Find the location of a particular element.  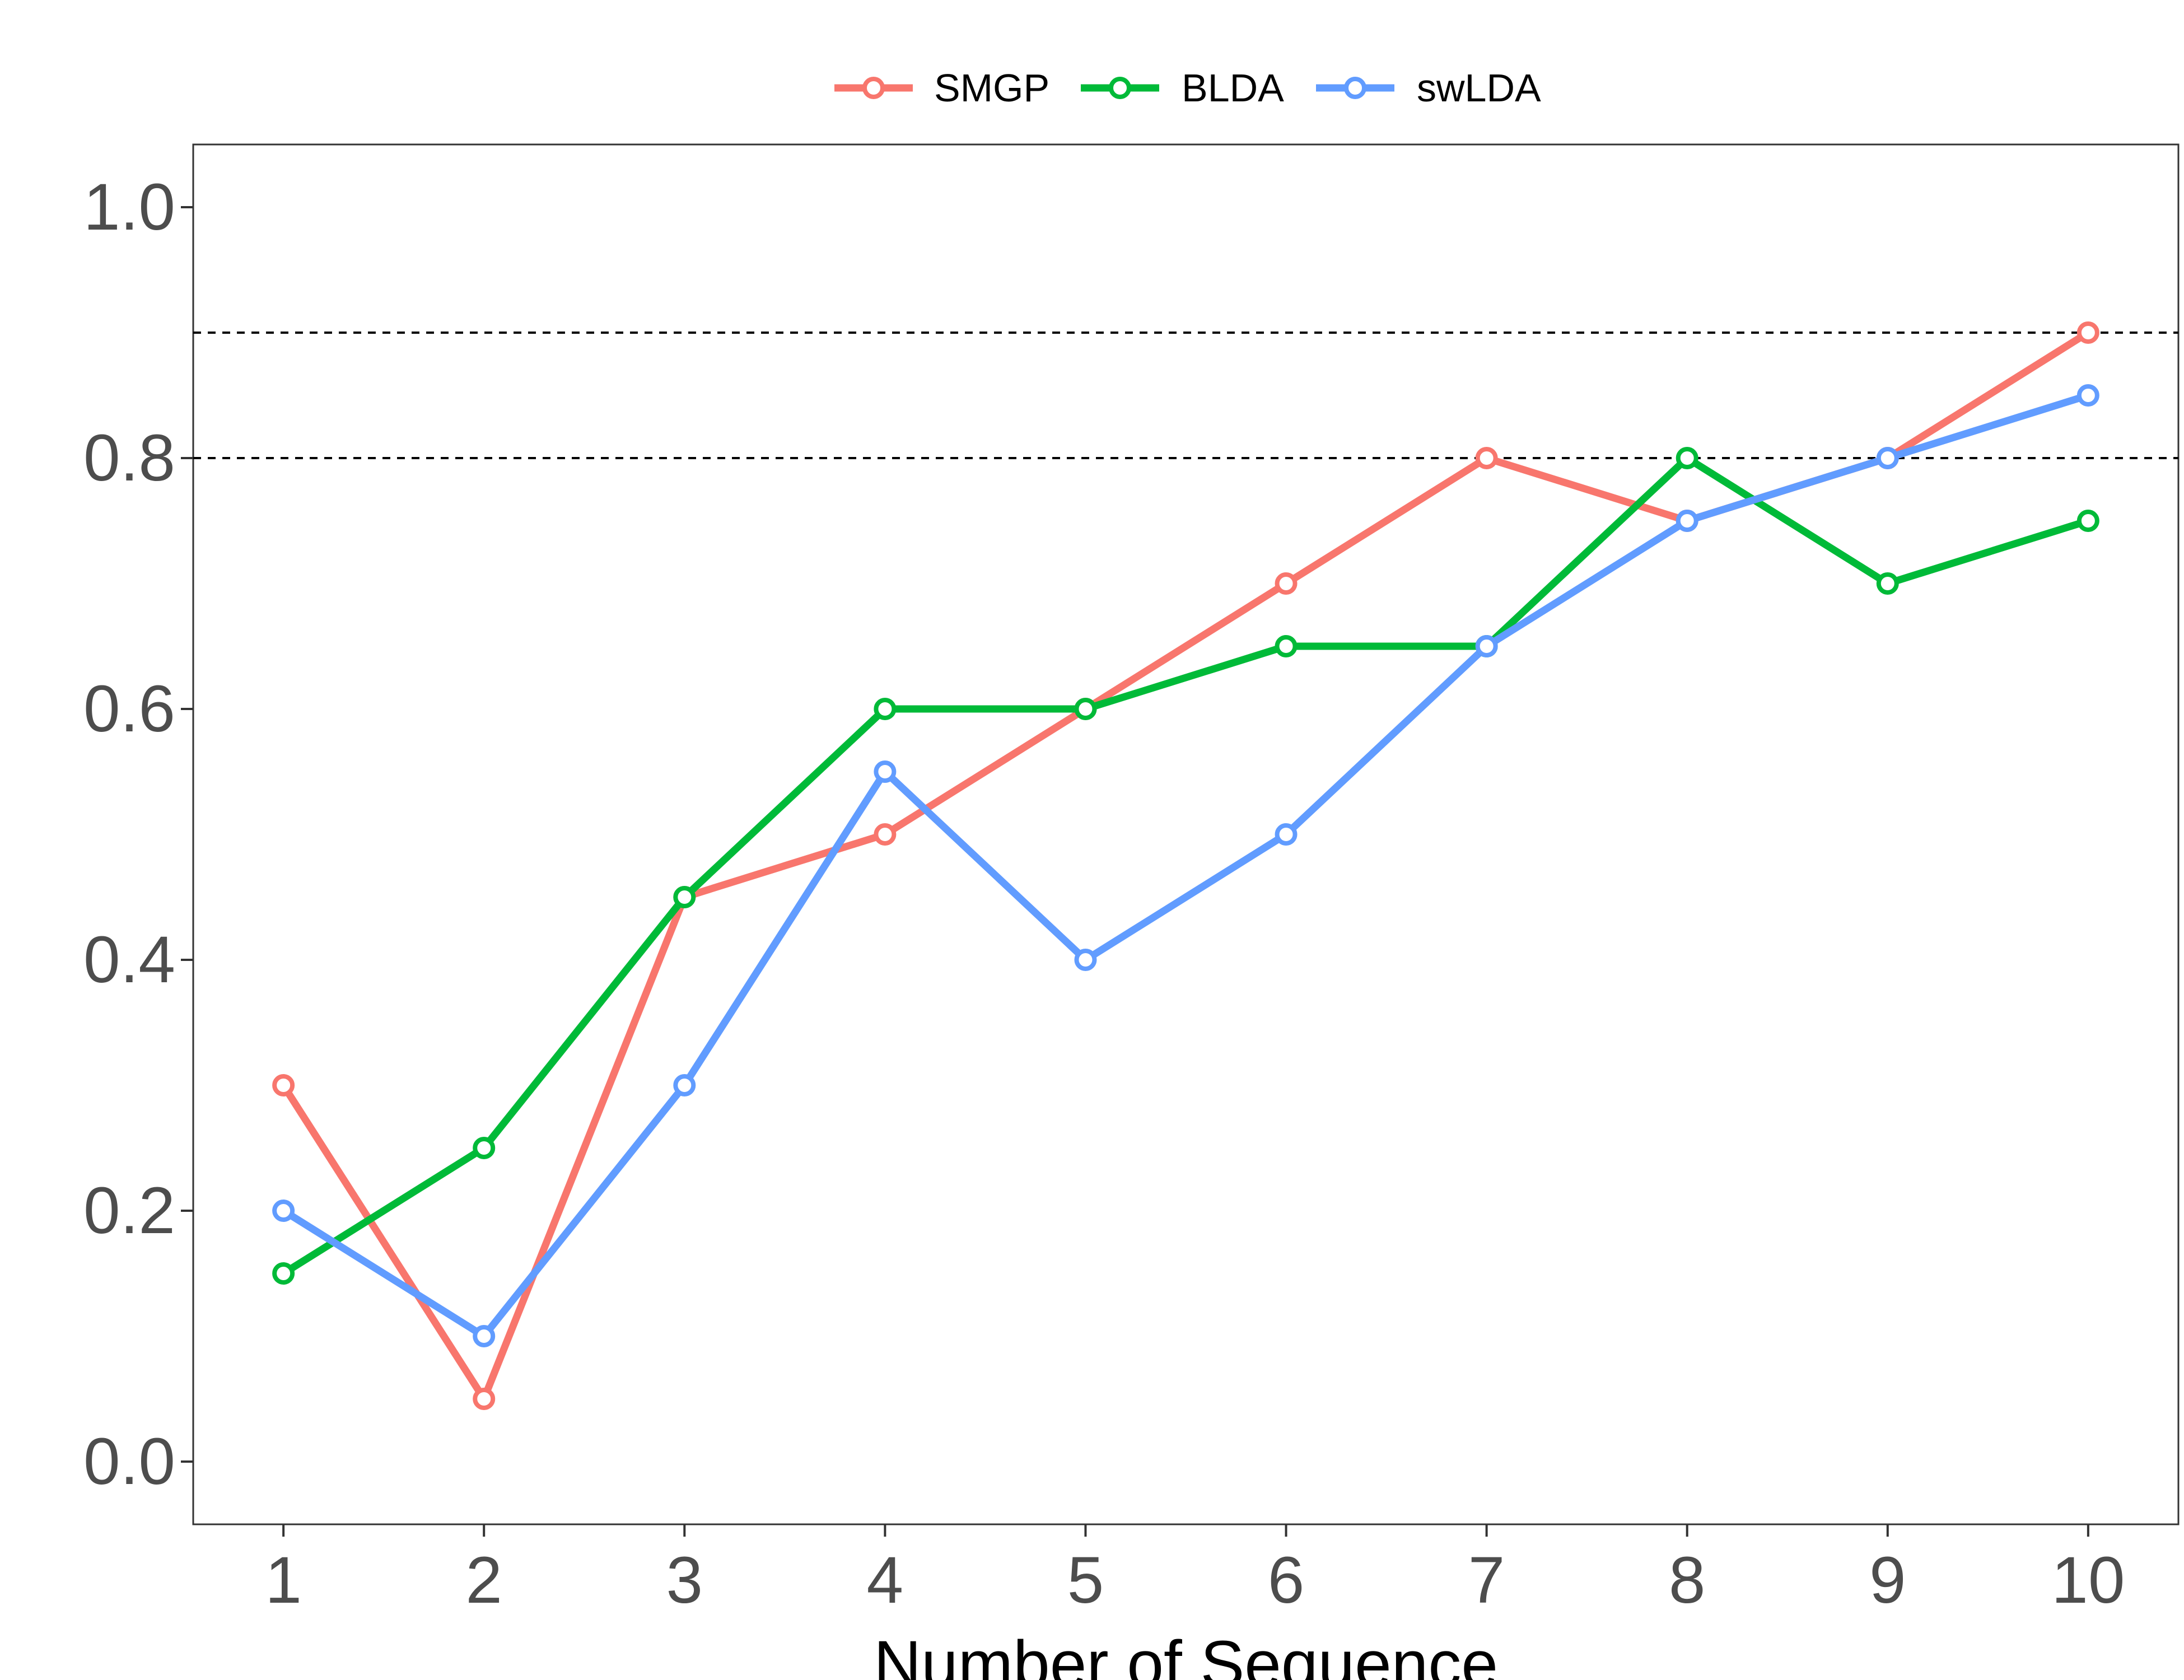

x-tick-label: 3 is located at coordinates (685, 1580).